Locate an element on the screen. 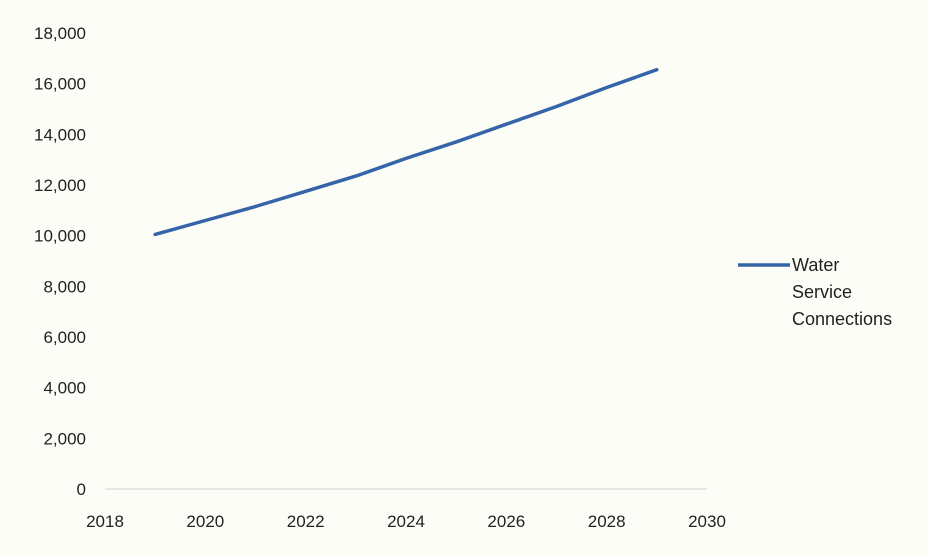 Image resolution: width=927 pixels, height=555 pixels. y-tick-label: 8,000 is located at coordinates (64, 286).